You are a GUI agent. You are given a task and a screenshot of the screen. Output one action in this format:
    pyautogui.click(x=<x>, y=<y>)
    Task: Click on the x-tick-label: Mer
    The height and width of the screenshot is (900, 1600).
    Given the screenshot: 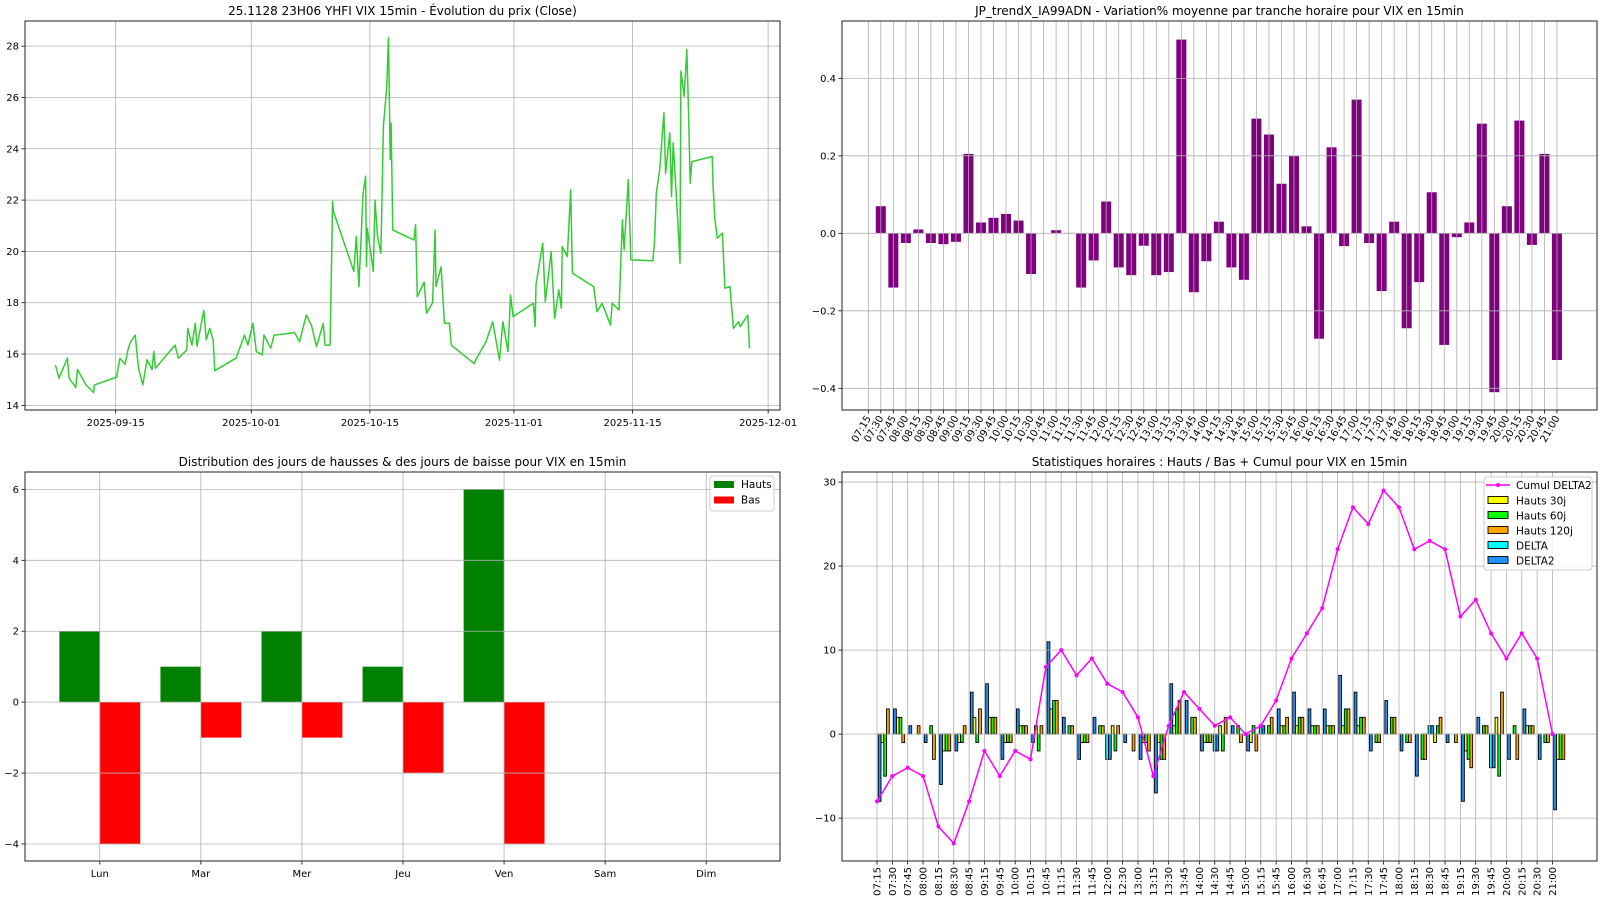 What is the action you would take?
    pyautogui.click(x=302, y=874)
    